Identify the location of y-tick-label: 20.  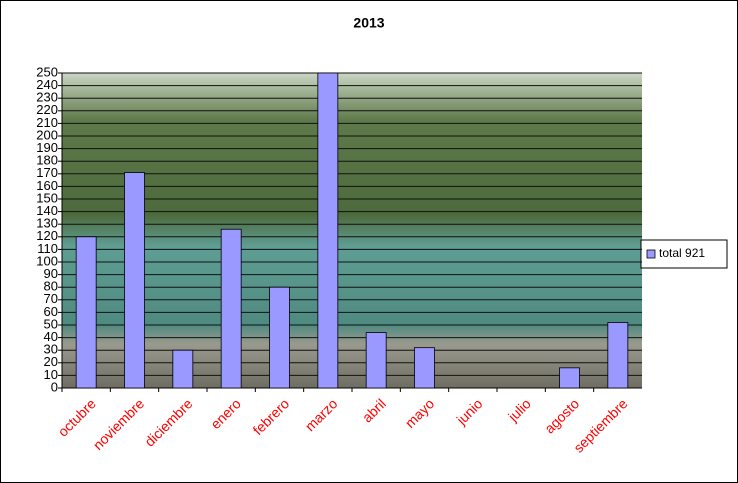
(51, 361).